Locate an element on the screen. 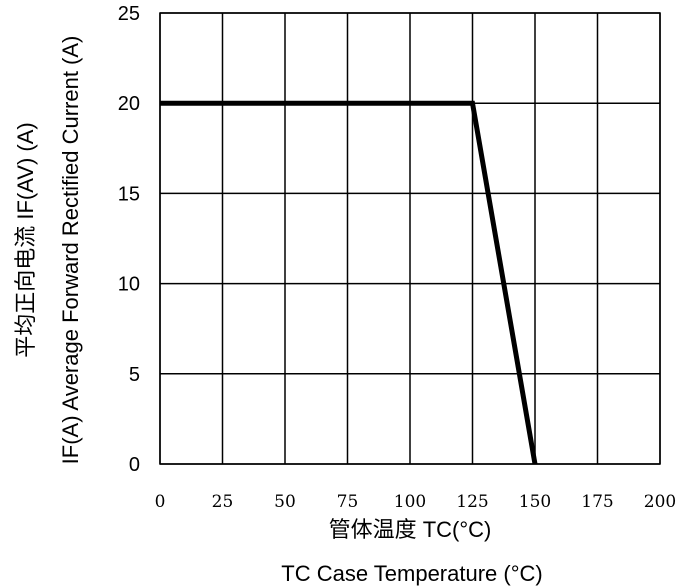 The width and height of the screenshot is (690, 588). y-tick-label-2: 10 is located at coordinates (129, 285).